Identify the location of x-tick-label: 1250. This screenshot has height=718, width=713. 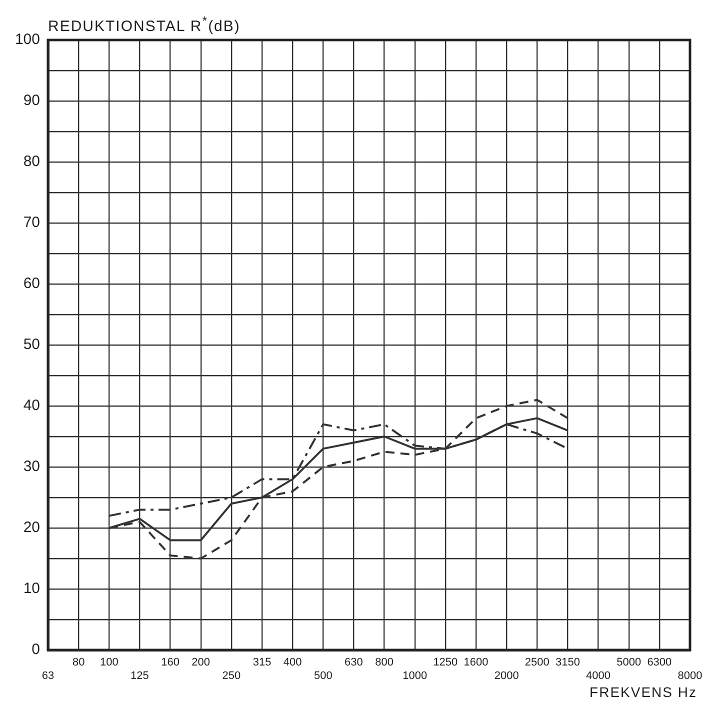
(445, 662).